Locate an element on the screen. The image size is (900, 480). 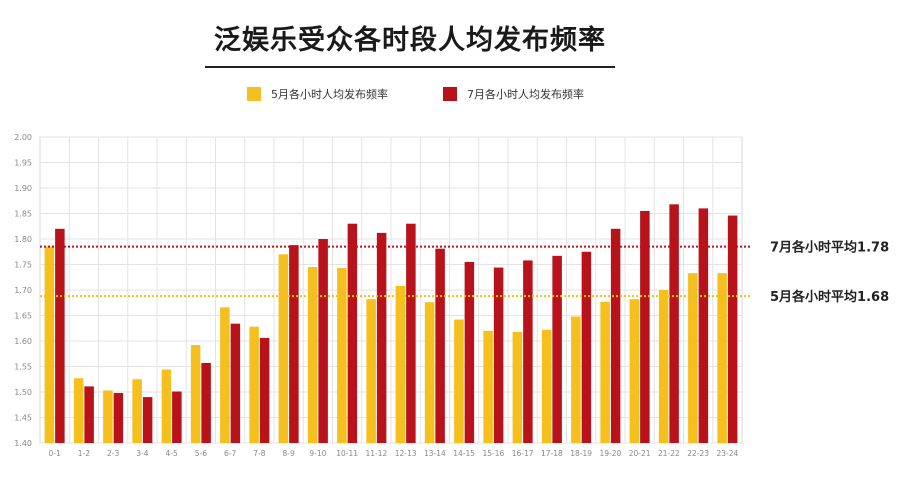
x-tick-label: 0-1 is located at coordinates (55, 453).